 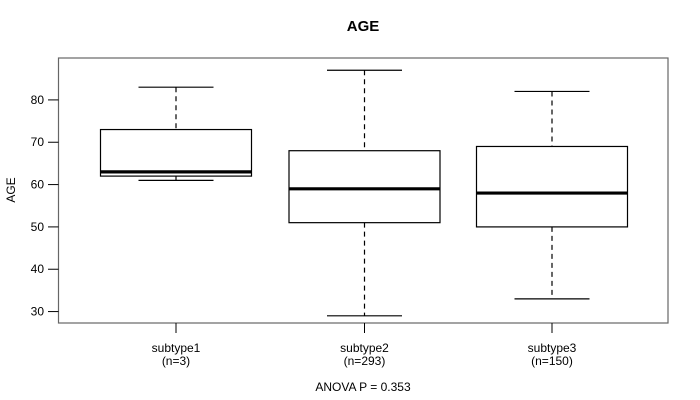 I want to click on x-category-label: subtype2, so click(x=364, y=348).